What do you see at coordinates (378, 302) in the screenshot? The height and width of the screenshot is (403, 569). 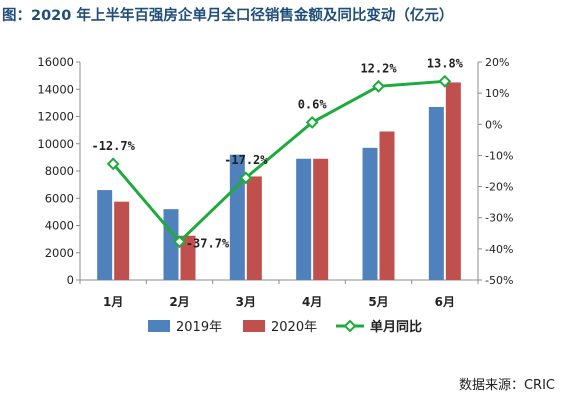 I see `x-tick-label: 5月` at bounding box center [378, 302].